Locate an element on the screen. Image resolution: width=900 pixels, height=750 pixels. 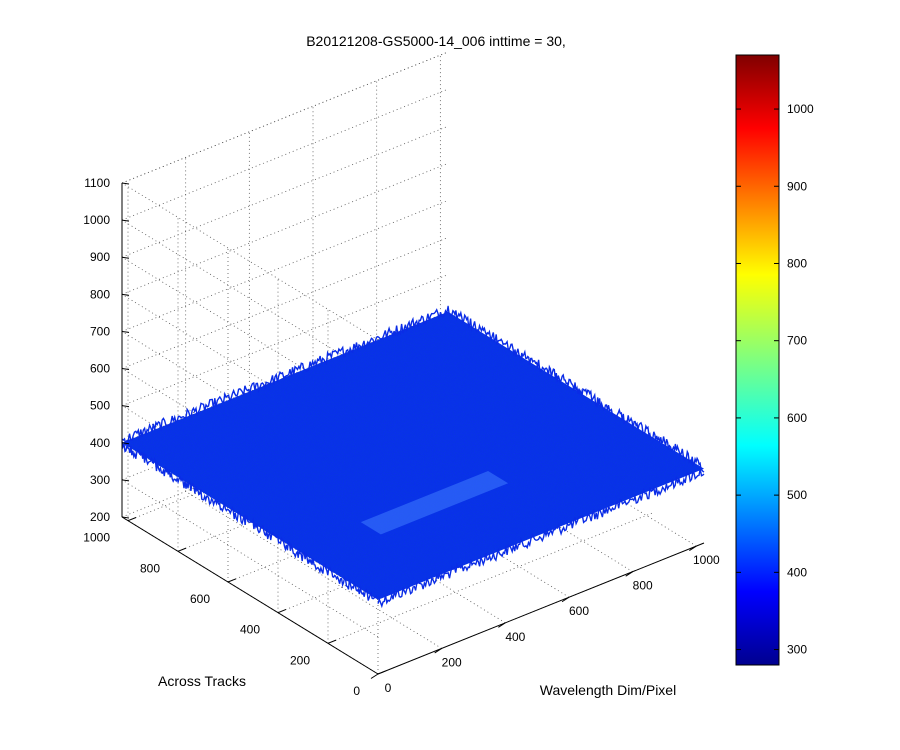
surface-edge-front is located at coordinates (541, 539).